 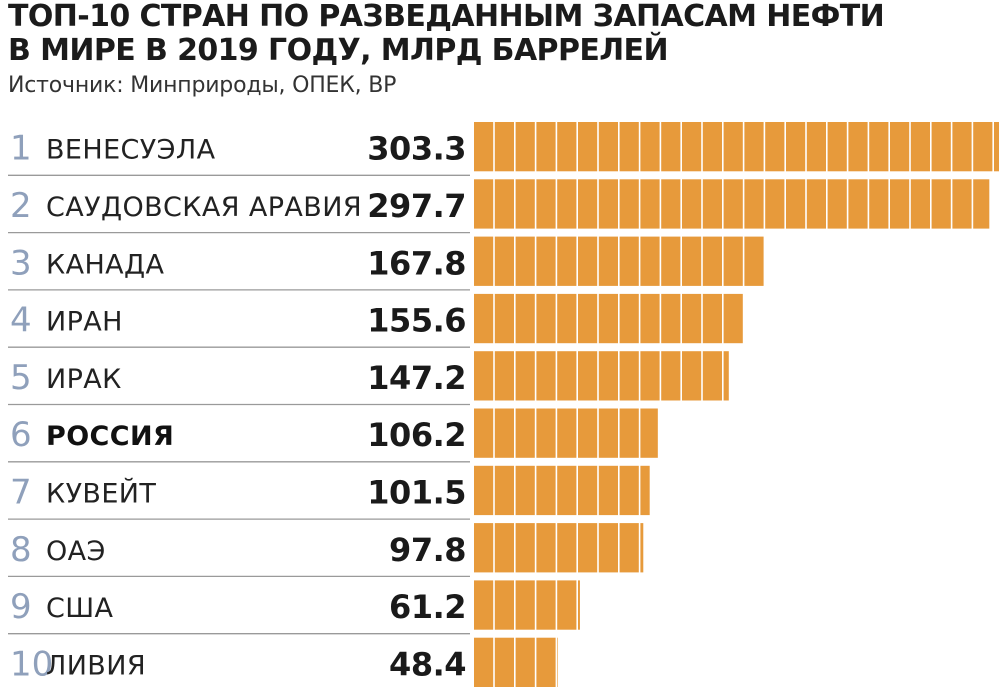 I want to click on rank-label: 6, so click(x=21, y=435).